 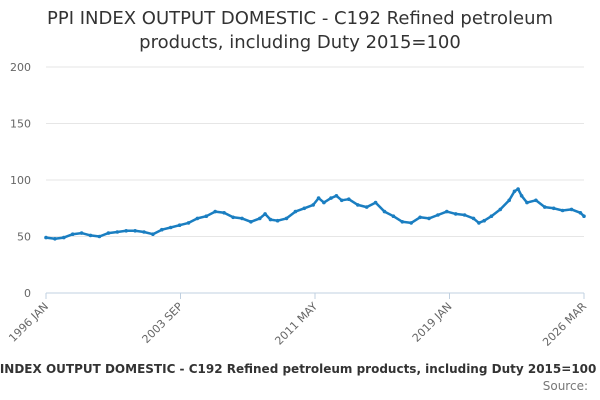 I want to click on source-label: Source:, so click(x=565, y=386).